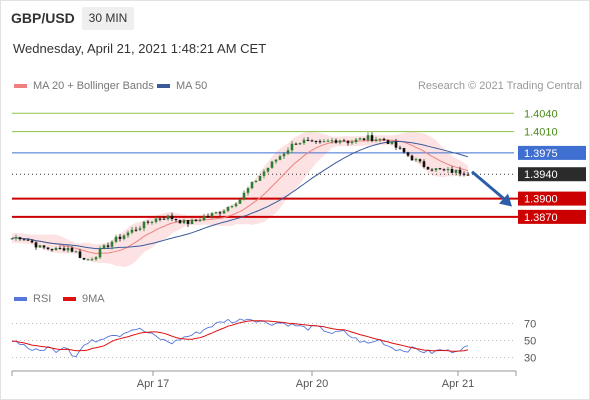 The width and height of the screenshot is (590, 400). I want to click on rsi-tick-70: 70, so click(530, 325).